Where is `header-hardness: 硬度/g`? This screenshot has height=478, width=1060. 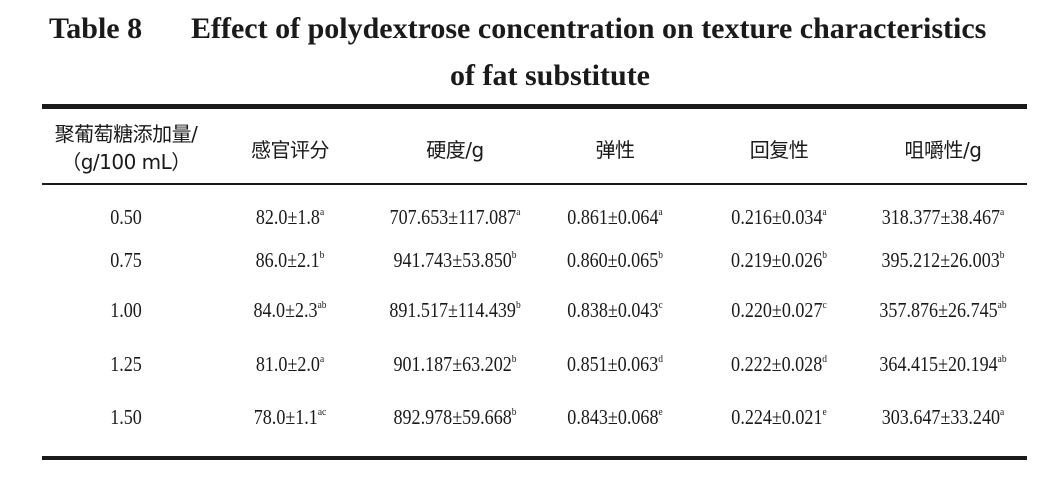 header-hardness: 硬度/g is located at coordinates (455, 150).